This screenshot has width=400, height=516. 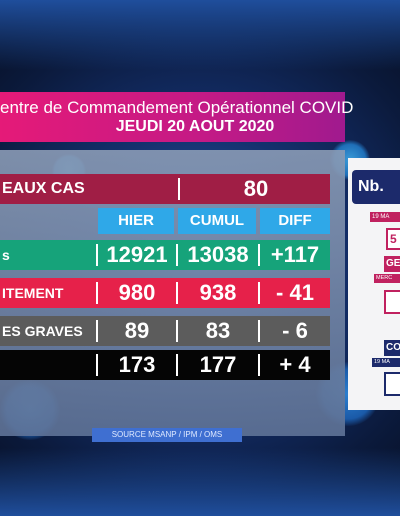 I want to click on table-row: ITEMENT 980 938 - 41, so click(x=165, y=293).